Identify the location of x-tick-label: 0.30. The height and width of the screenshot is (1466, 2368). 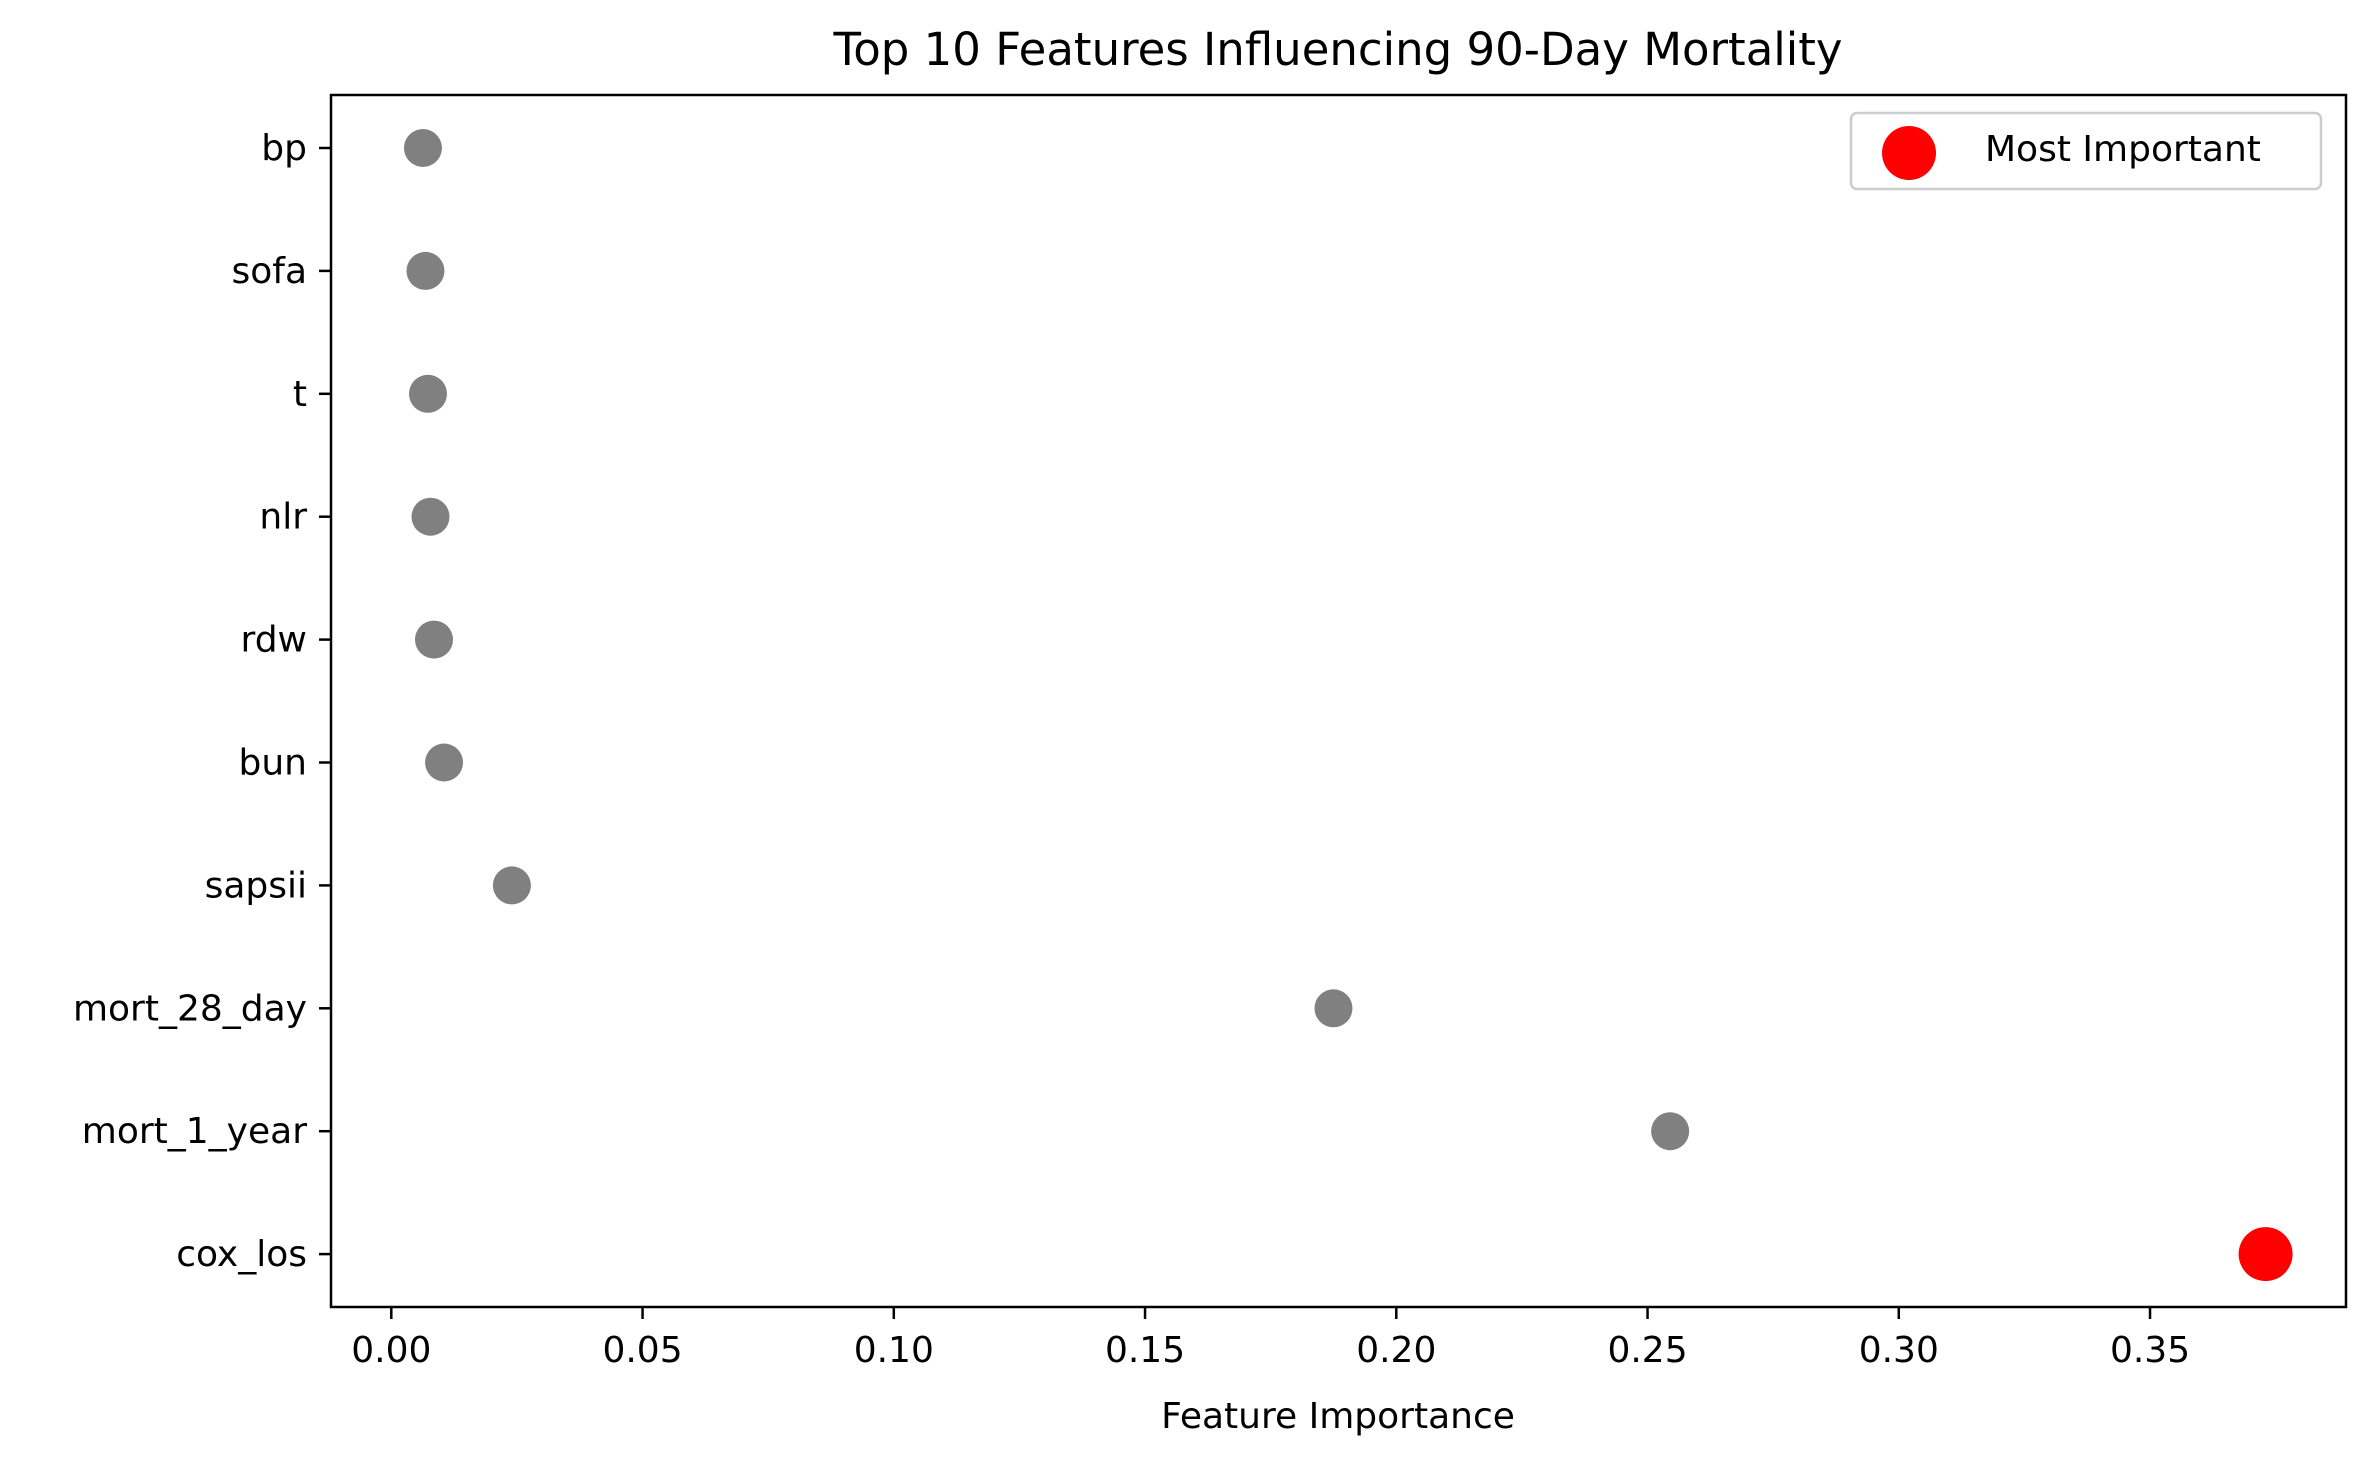
(1899, 1350).